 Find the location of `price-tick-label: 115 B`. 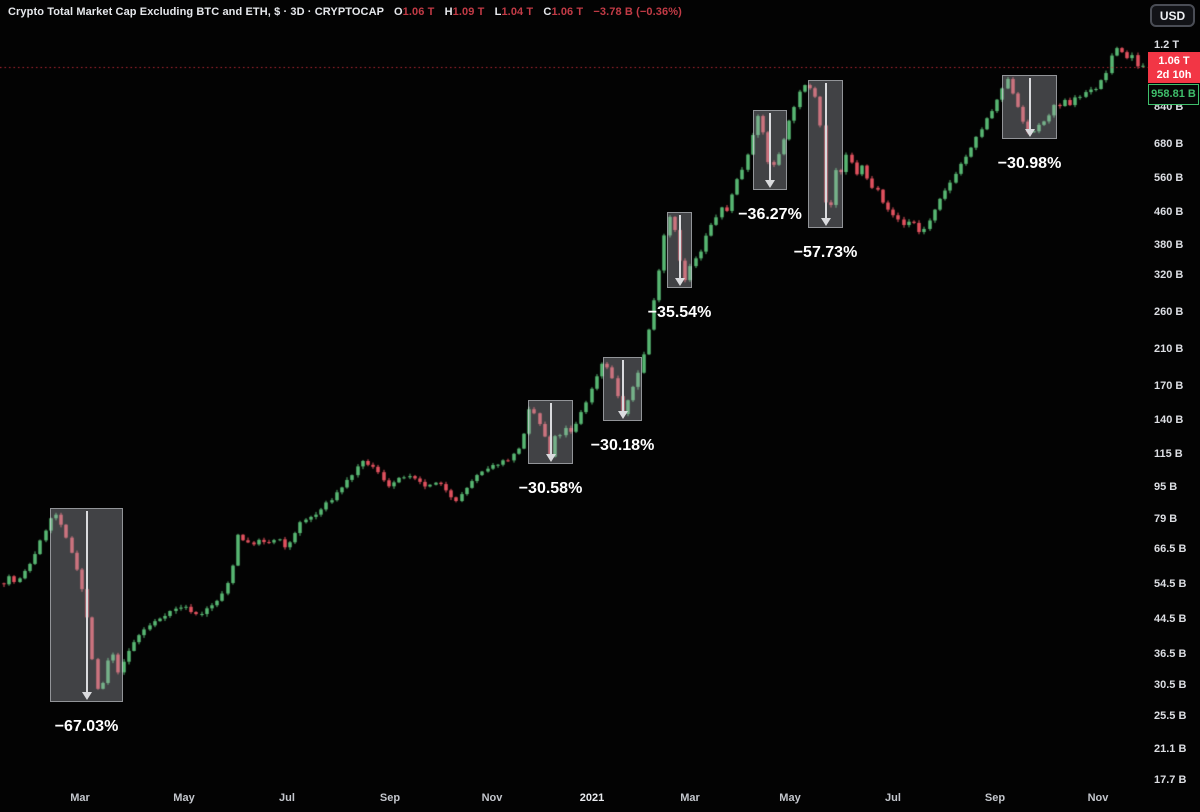

price-tick-label: 115 B is located at coordinates (1168, 453).